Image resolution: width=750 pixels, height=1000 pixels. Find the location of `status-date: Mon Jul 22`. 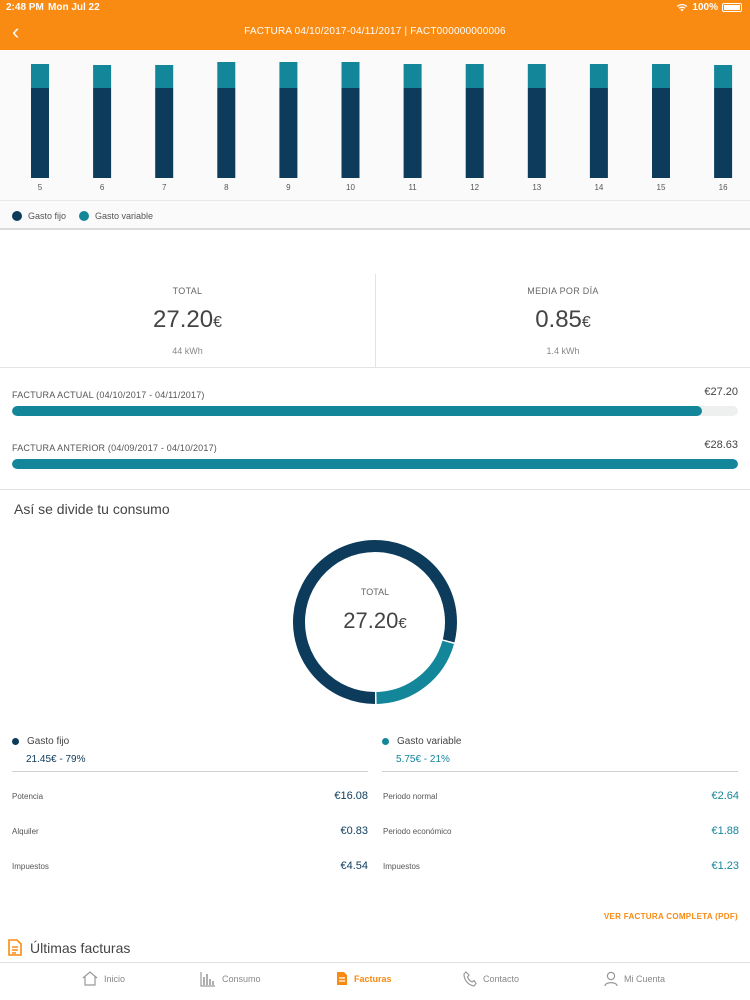

status-date: Mon Jul 22 is located at coordinates (74, 7).